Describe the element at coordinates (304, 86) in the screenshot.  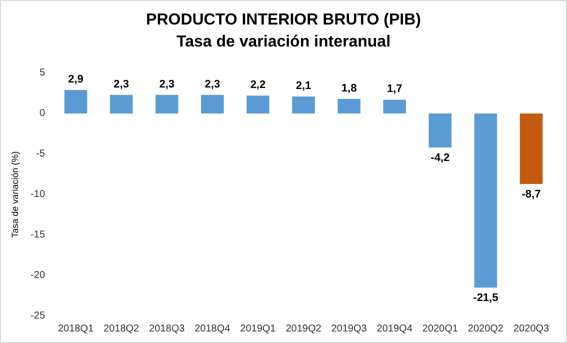
I see `data-label: 2,1` at that location.